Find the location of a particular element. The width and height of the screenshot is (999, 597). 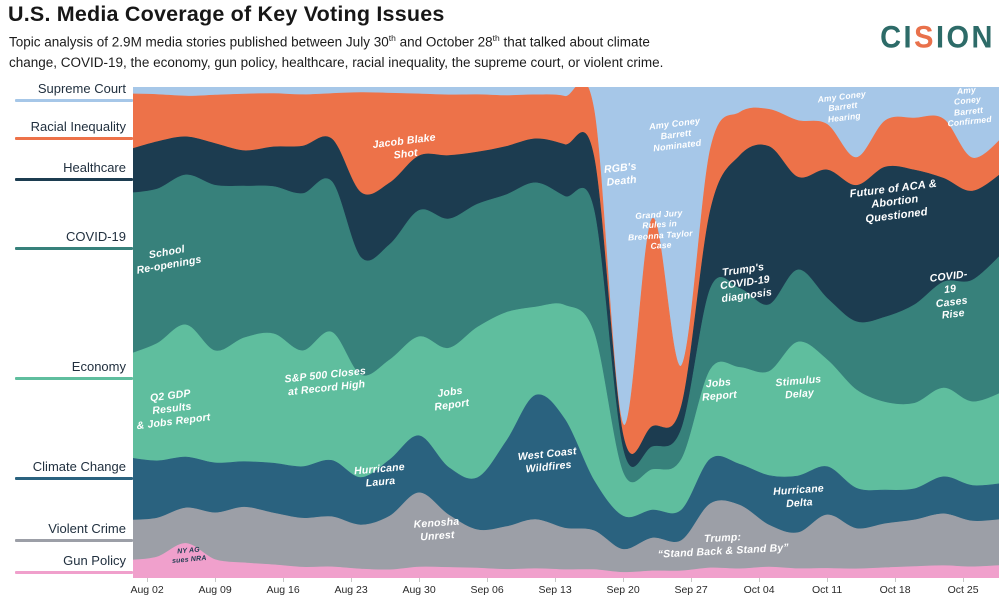

subtitle-text: and October 28 is located at coordinates (444, 42).